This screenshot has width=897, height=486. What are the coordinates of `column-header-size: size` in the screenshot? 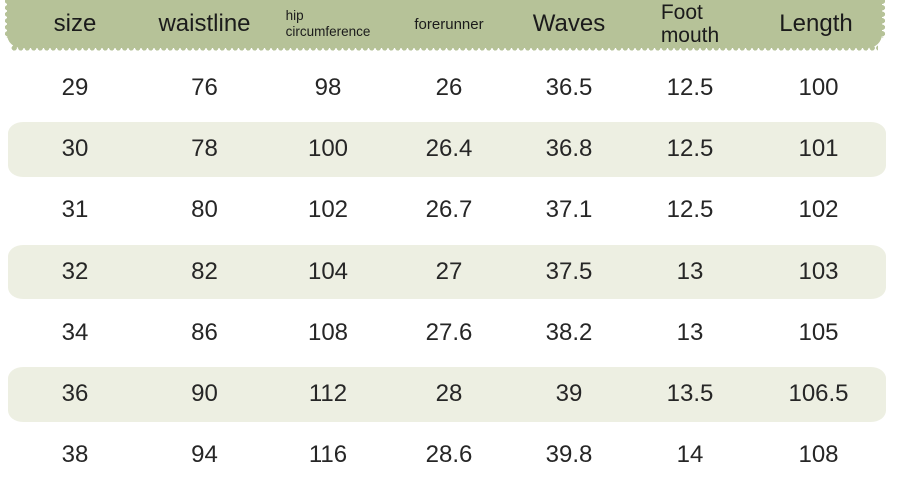 It's located at (75, 23).